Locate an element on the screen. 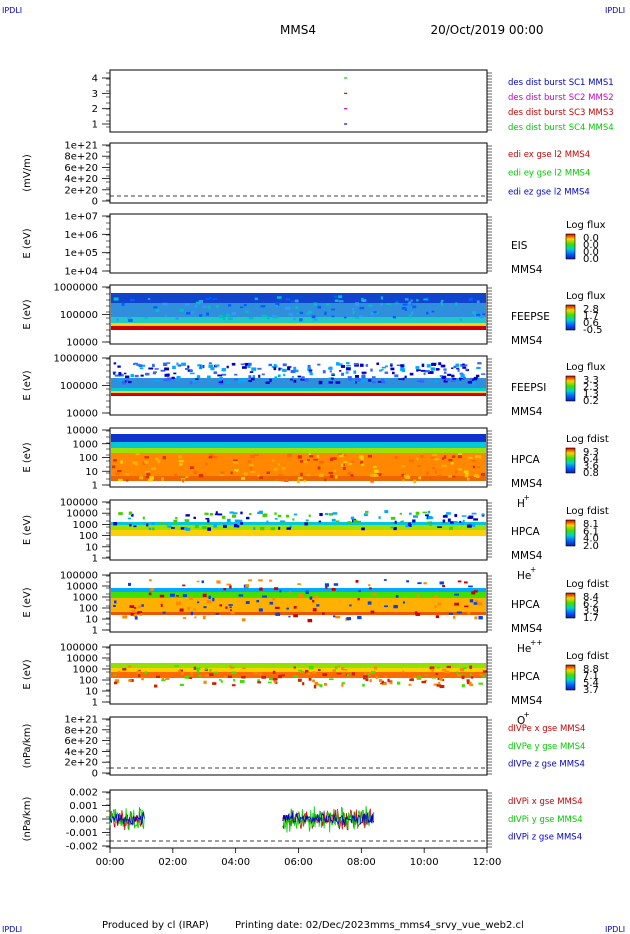 This screenshot has width=630, height=934. y-tick-label: 100000 is located at coordinates (79, 315).